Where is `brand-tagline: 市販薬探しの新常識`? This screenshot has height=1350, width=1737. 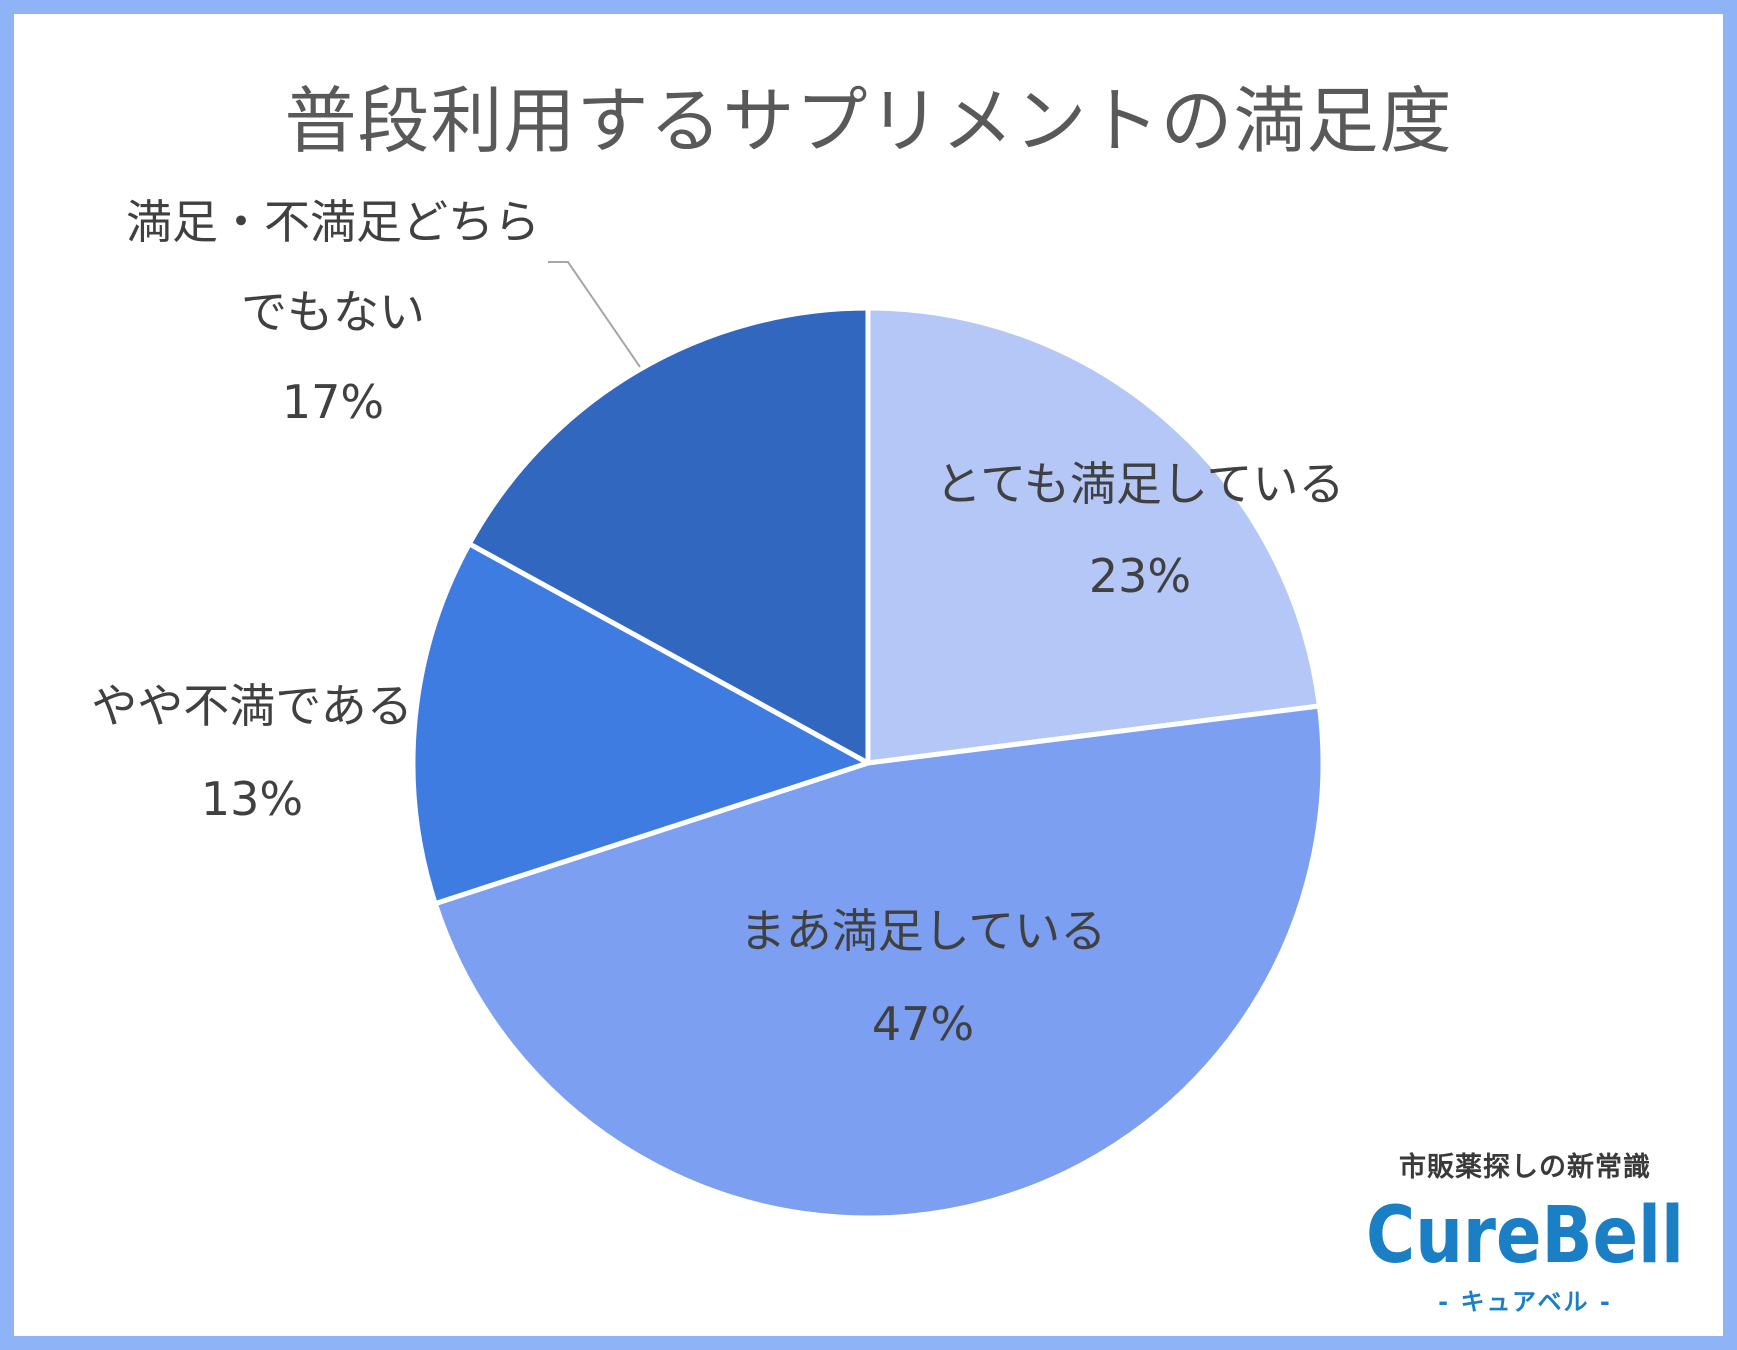 brand-tagline: 市販薬探しの新常識 is located at coordinates (1525, 1167).